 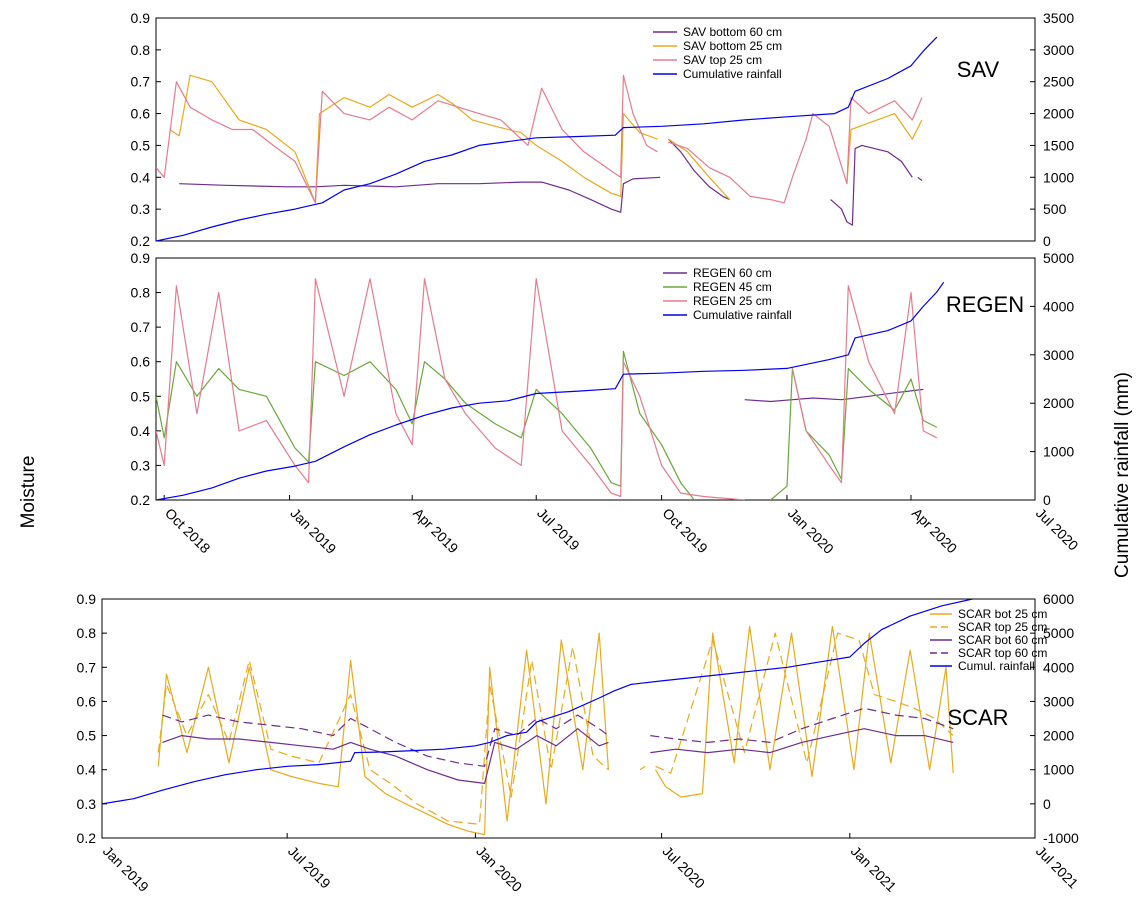 I want to click on legend-label: Cumul. rainfall, so click(x=996, y=666).